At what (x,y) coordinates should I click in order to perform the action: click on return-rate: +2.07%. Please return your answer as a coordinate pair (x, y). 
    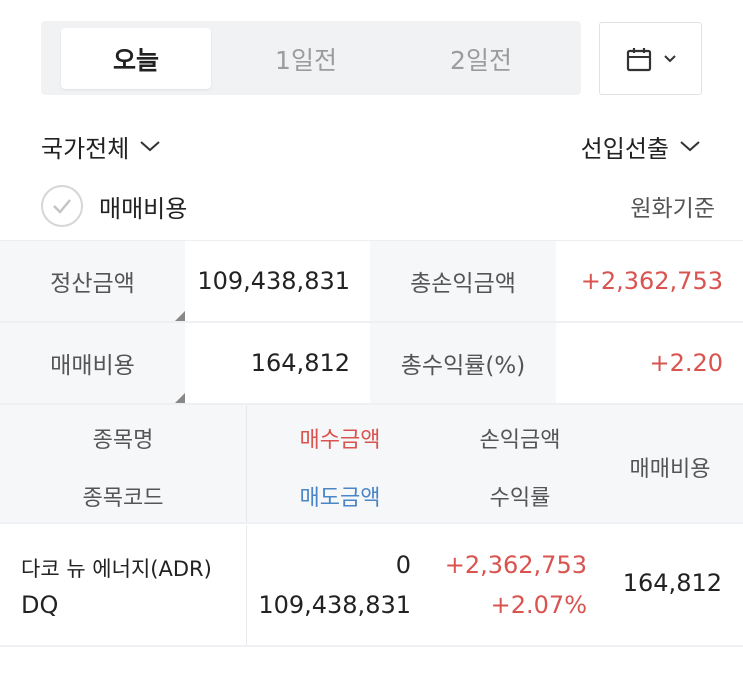
    Looking at the image, I should click on (538, 605).